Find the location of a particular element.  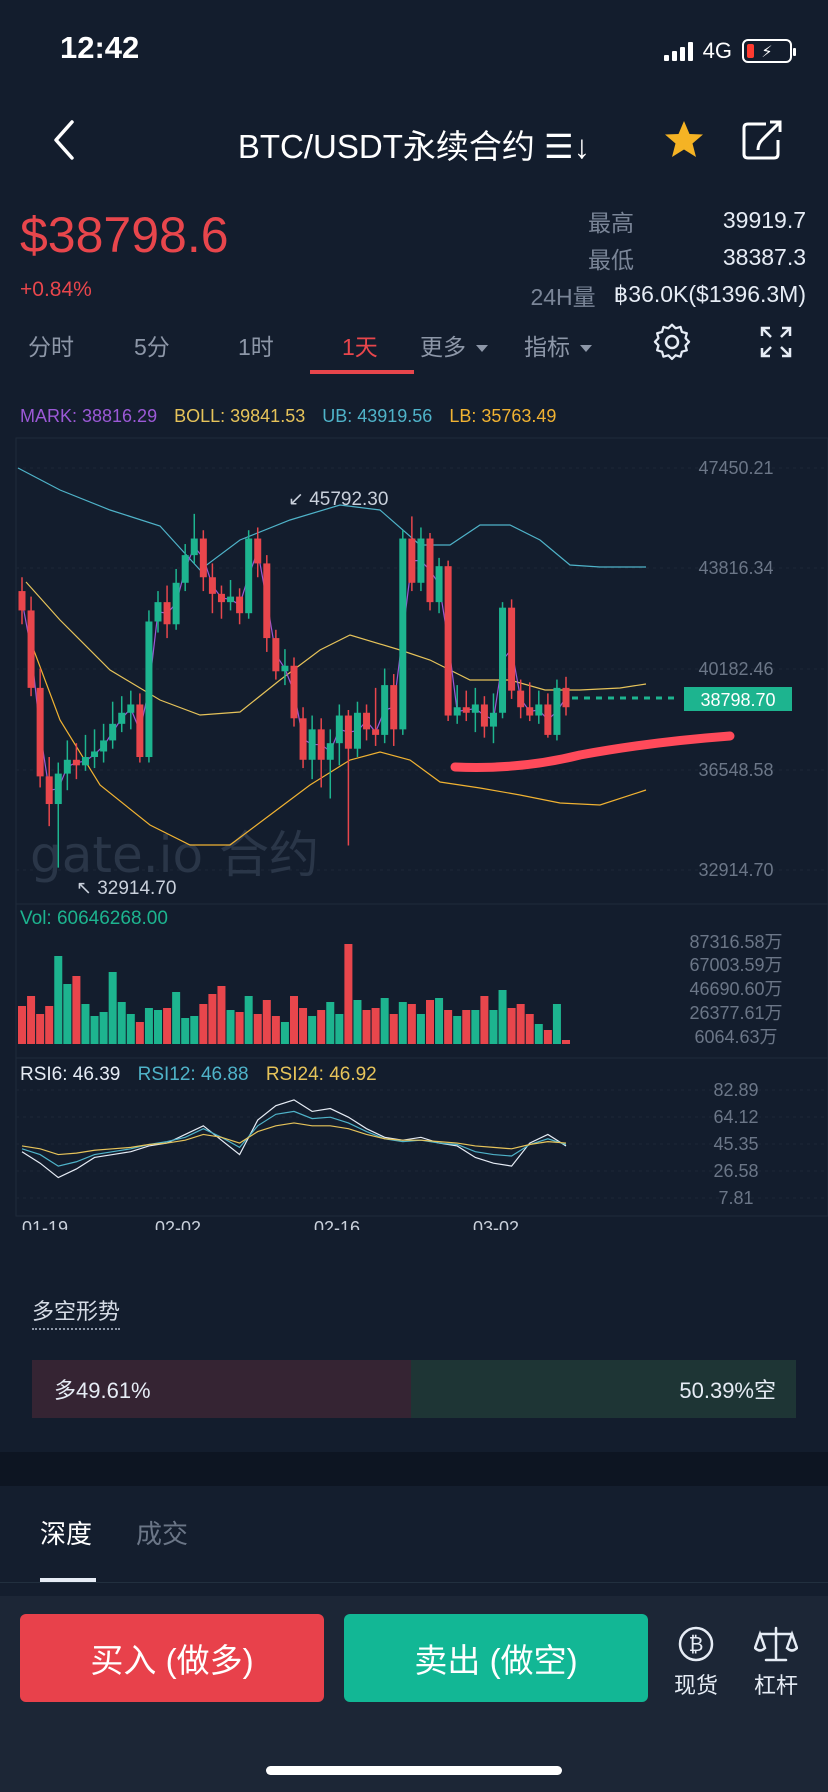

spot-button: ₿ 现货 is located at coordinates (696, 1662).